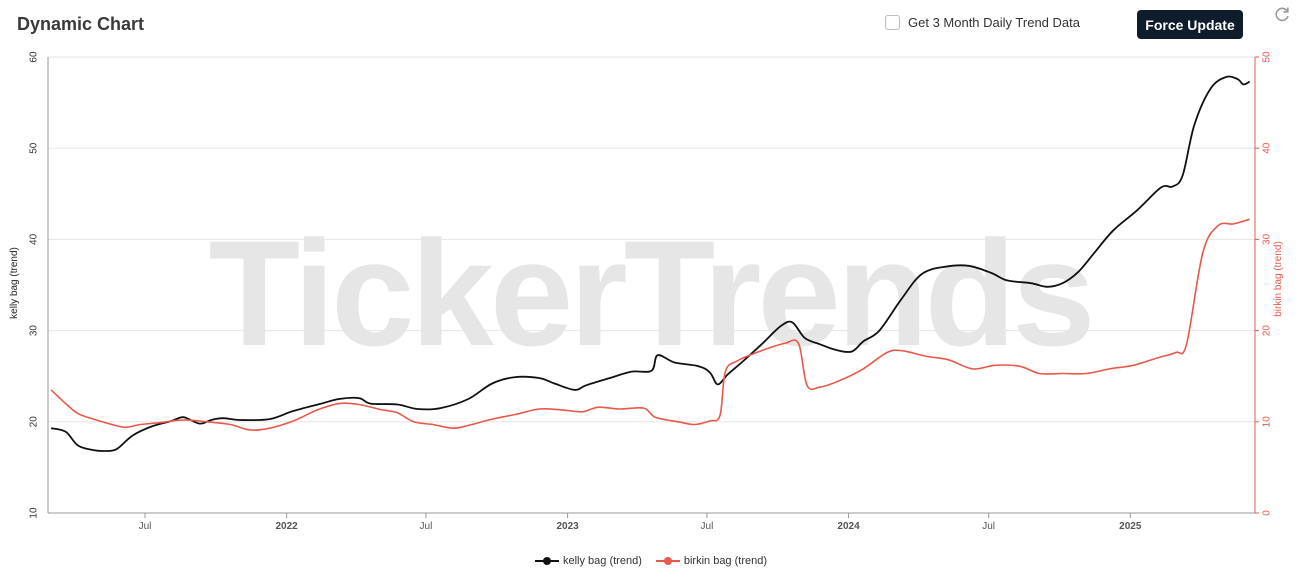  Describe the element at coordinates (667, 561) in the screenshot. I see `legend-birkin-marker` at that location.